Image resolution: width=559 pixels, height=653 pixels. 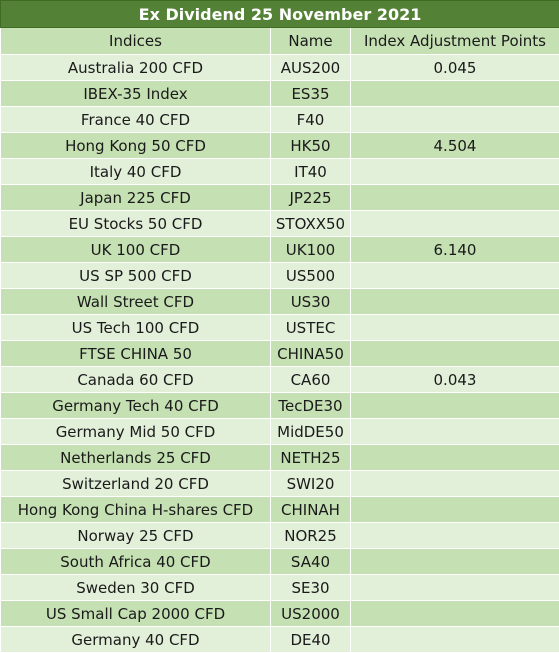 I want to click on name-cell: HK50, so click(x=310, y=145).